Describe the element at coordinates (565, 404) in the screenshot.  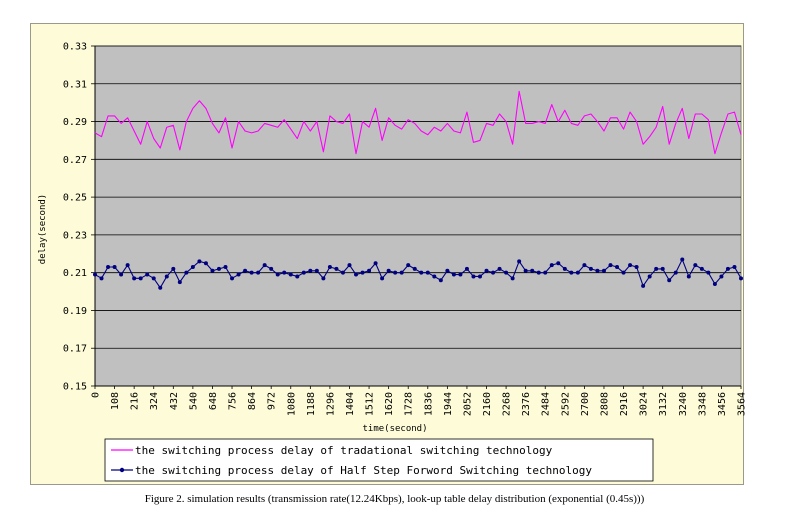
I see `x-tick-label: 2592` at that location.